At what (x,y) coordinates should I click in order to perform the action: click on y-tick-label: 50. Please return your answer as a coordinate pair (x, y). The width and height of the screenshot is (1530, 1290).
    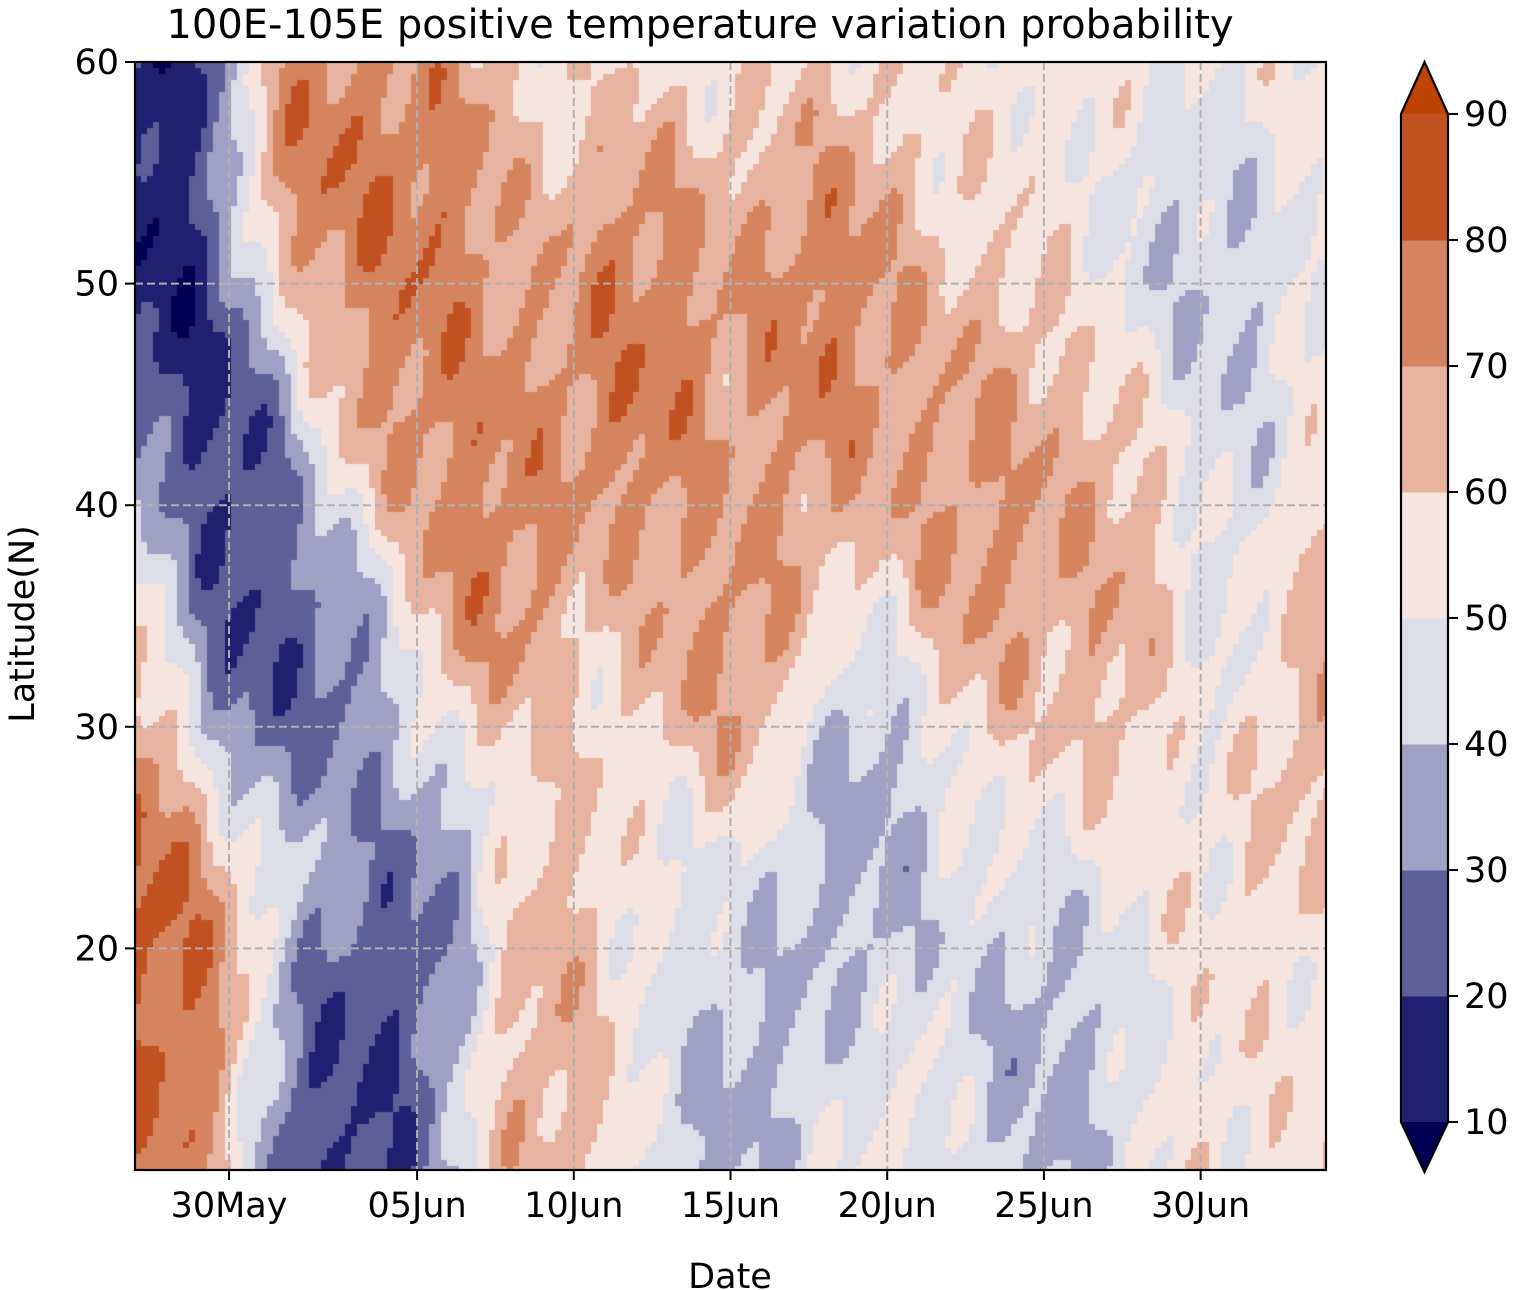
    Looking at the image, I should click on (96, 285).